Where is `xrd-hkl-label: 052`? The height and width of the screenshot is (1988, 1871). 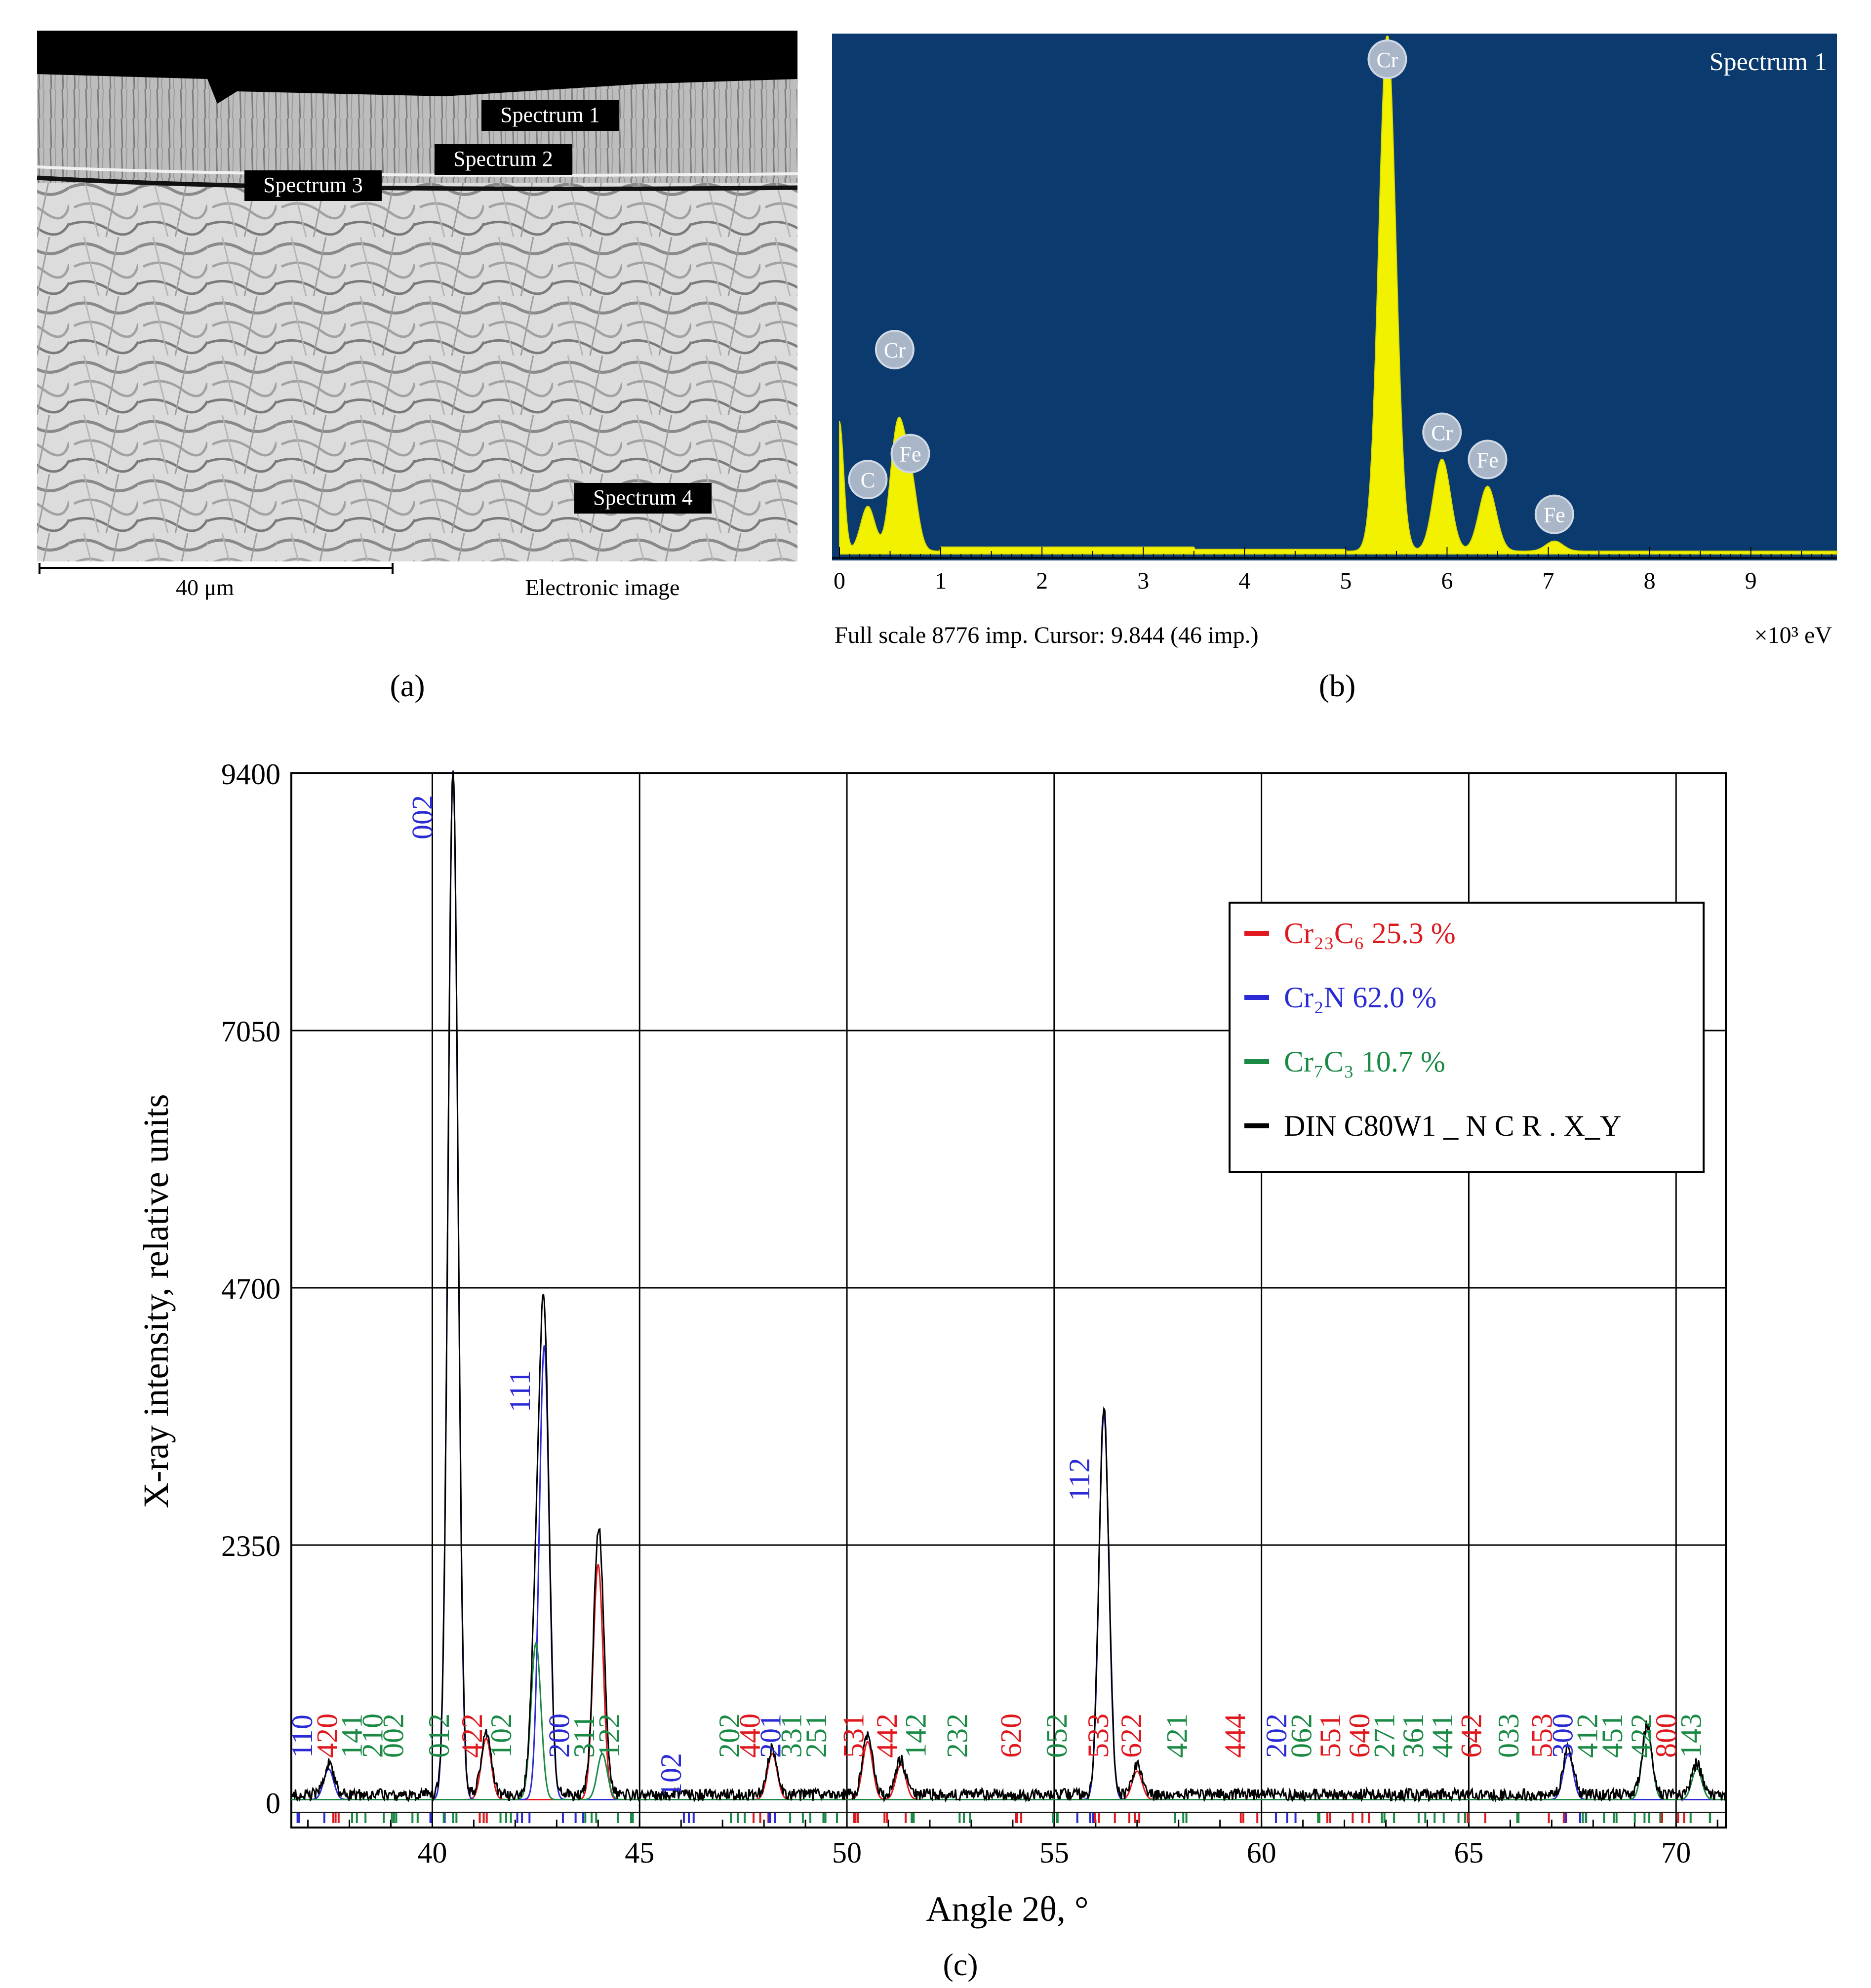 xrd-hkl-label: 052 is located at coordinates (1056, 1735).